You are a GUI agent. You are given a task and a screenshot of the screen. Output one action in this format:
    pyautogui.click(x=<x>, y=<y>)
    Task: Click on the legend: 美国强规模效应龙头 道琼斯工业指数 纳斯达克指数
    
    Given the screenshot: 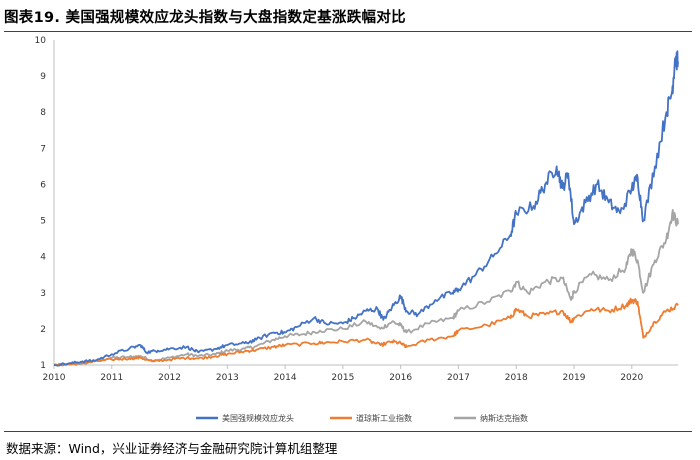 What is the action you would take?
    pyautogui.click(x=362, y=418)
    